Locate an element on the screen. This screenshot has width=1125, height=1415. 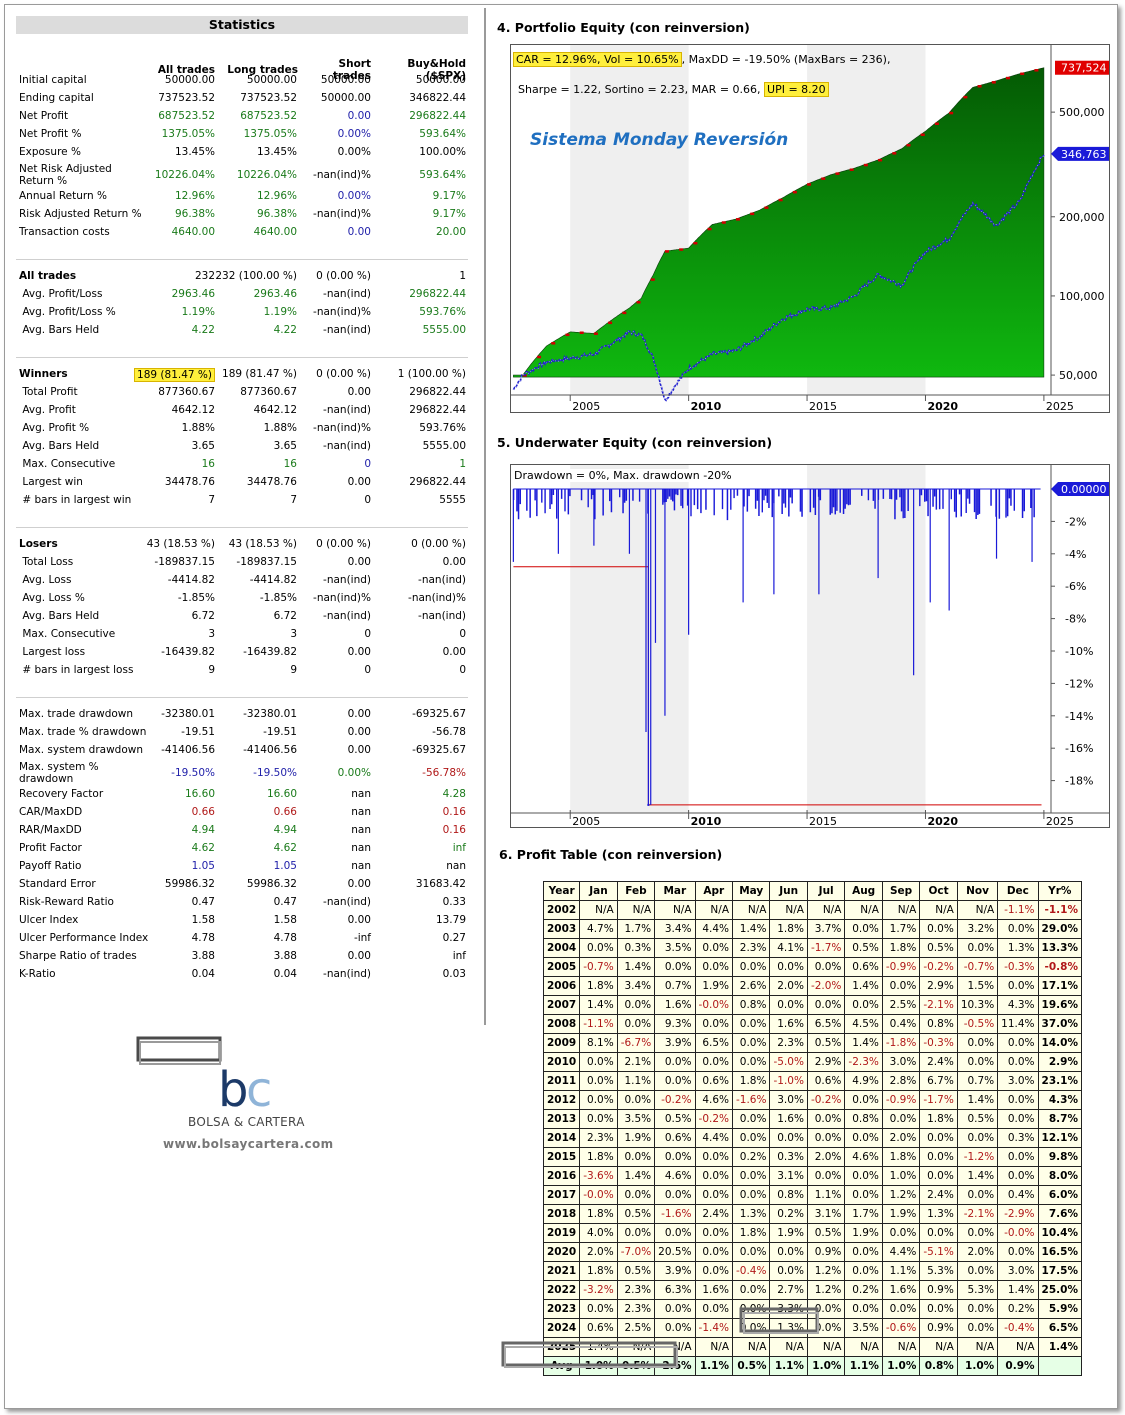
profit-table-cell: 2.3% is located at coordinates (636, 1290).